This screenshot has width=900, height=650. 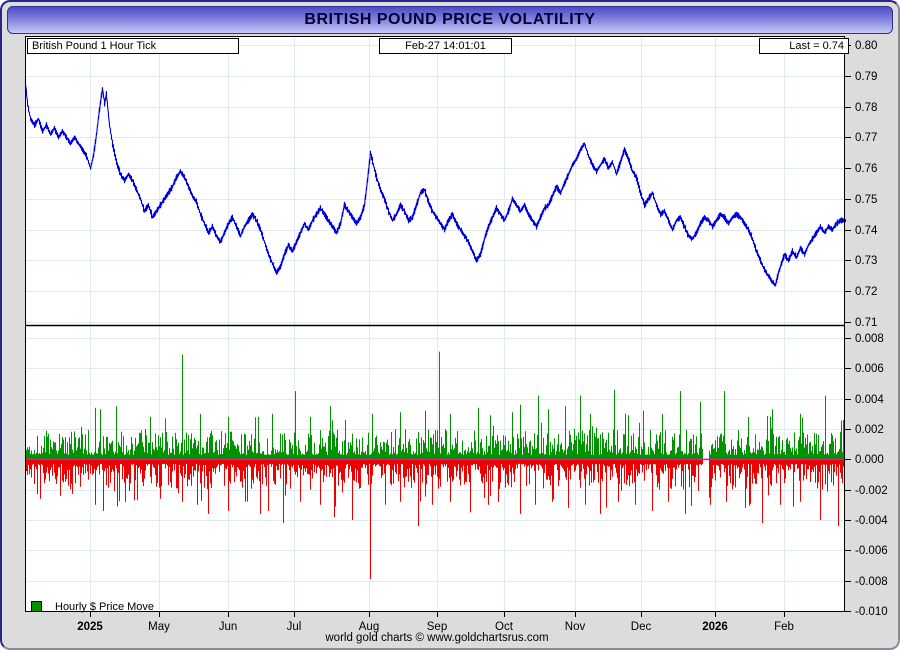 I want to click on axis-tick-label: Aug, so click(x=369, y=627).